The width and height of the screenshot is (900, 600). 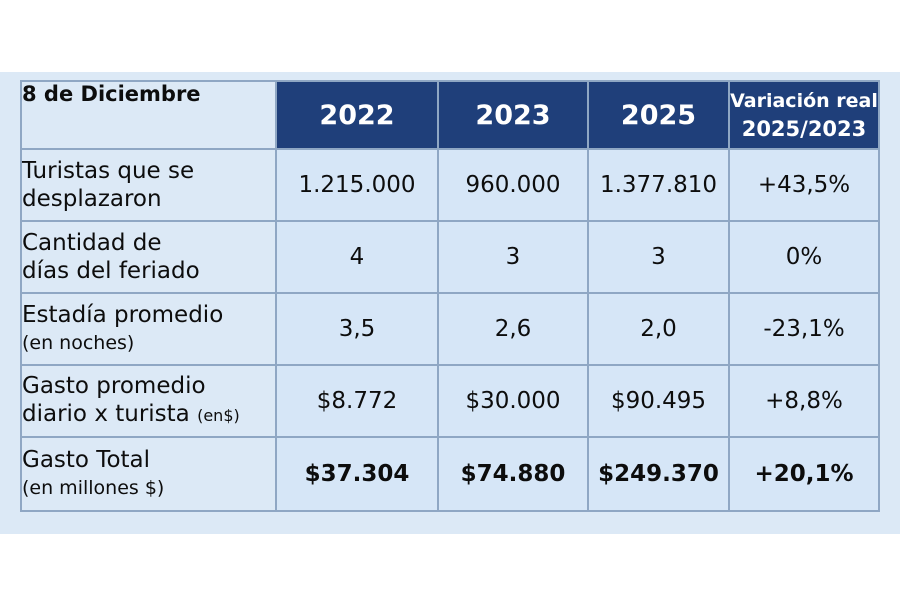 I want to click on row-label: Cantidad de días del feriado, so click(x=148, y=257).